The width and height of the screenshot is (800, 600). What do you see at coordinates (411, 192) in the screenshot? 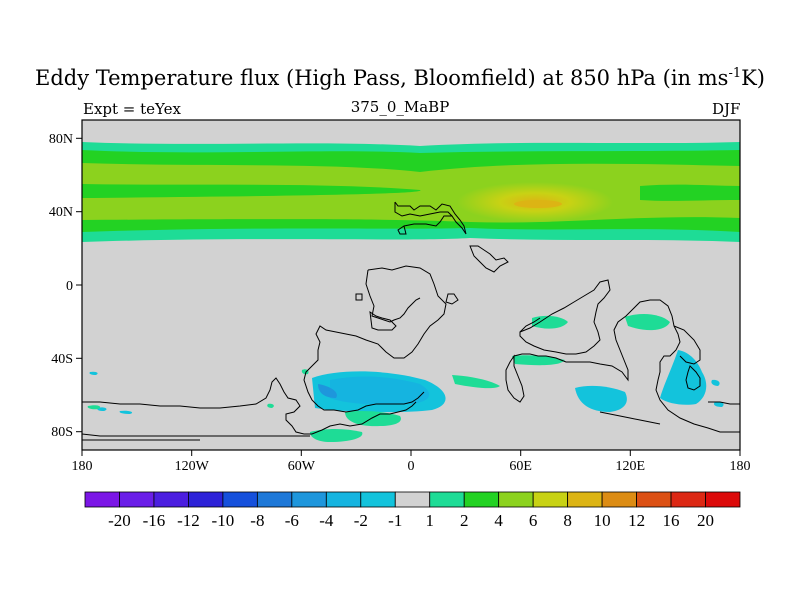
I see `nh-storm-track-band` at bounding box center [411, 192].